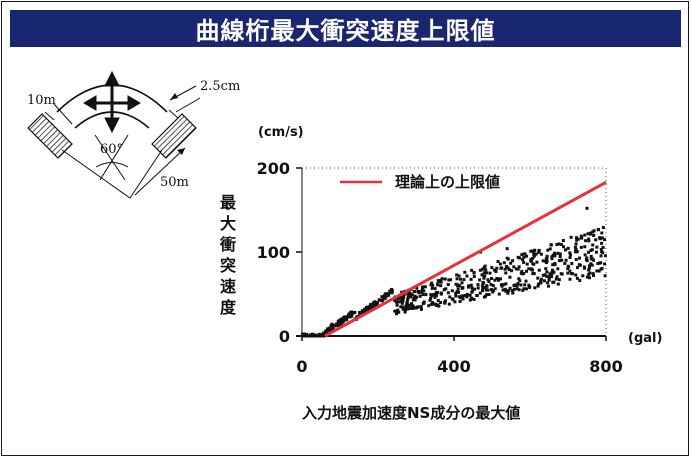 The width and height of the screenshot is (692, 459). What do you see at coordinates (63, 114) in the screenshot?
I see `width-dimension-line` at bounding box center [63, 114].